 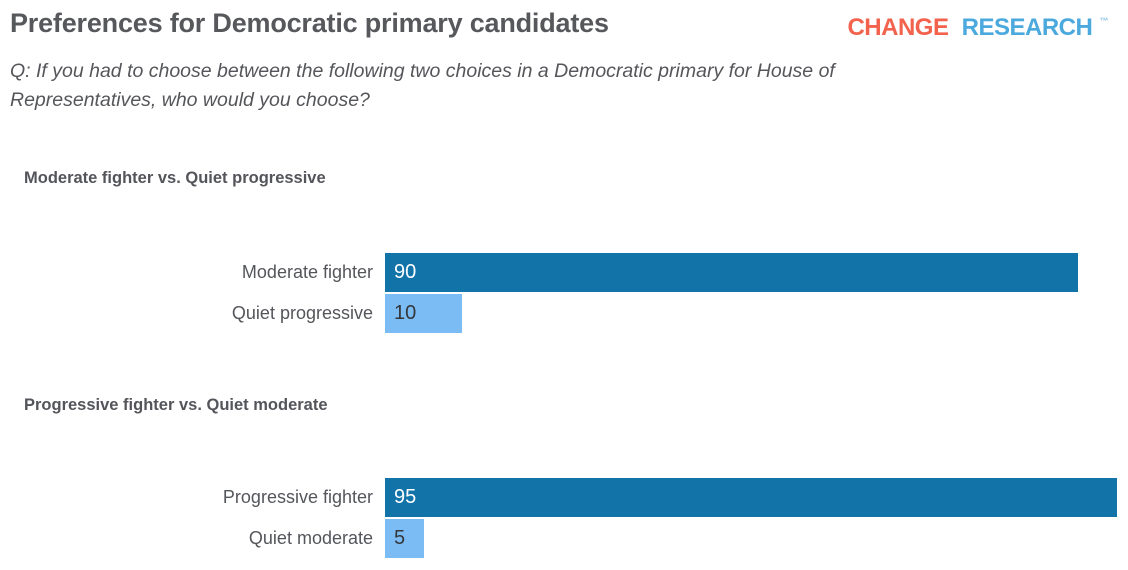 What do you see at coordinates (307, 272) in the screenshot?
I see `category-label: Moderate fighter` at bounding box center [307, 272].